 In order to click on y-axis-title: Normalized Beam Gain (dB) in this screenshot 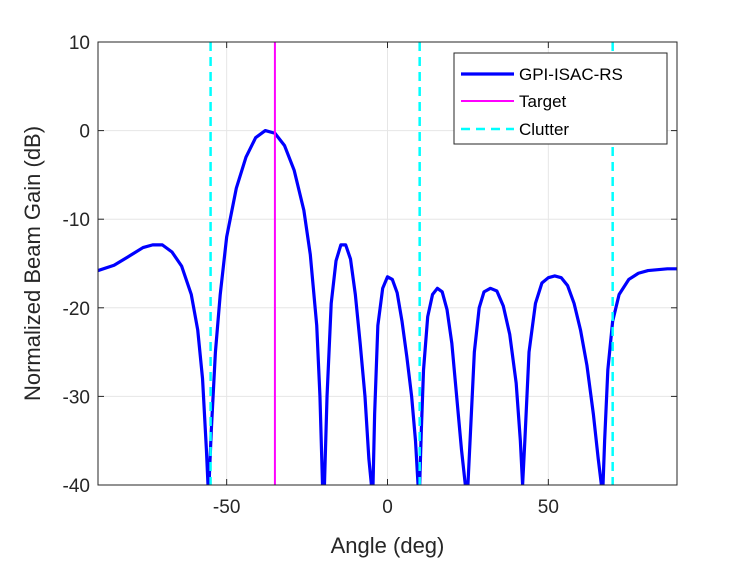, I will do `click(32, 263)`.